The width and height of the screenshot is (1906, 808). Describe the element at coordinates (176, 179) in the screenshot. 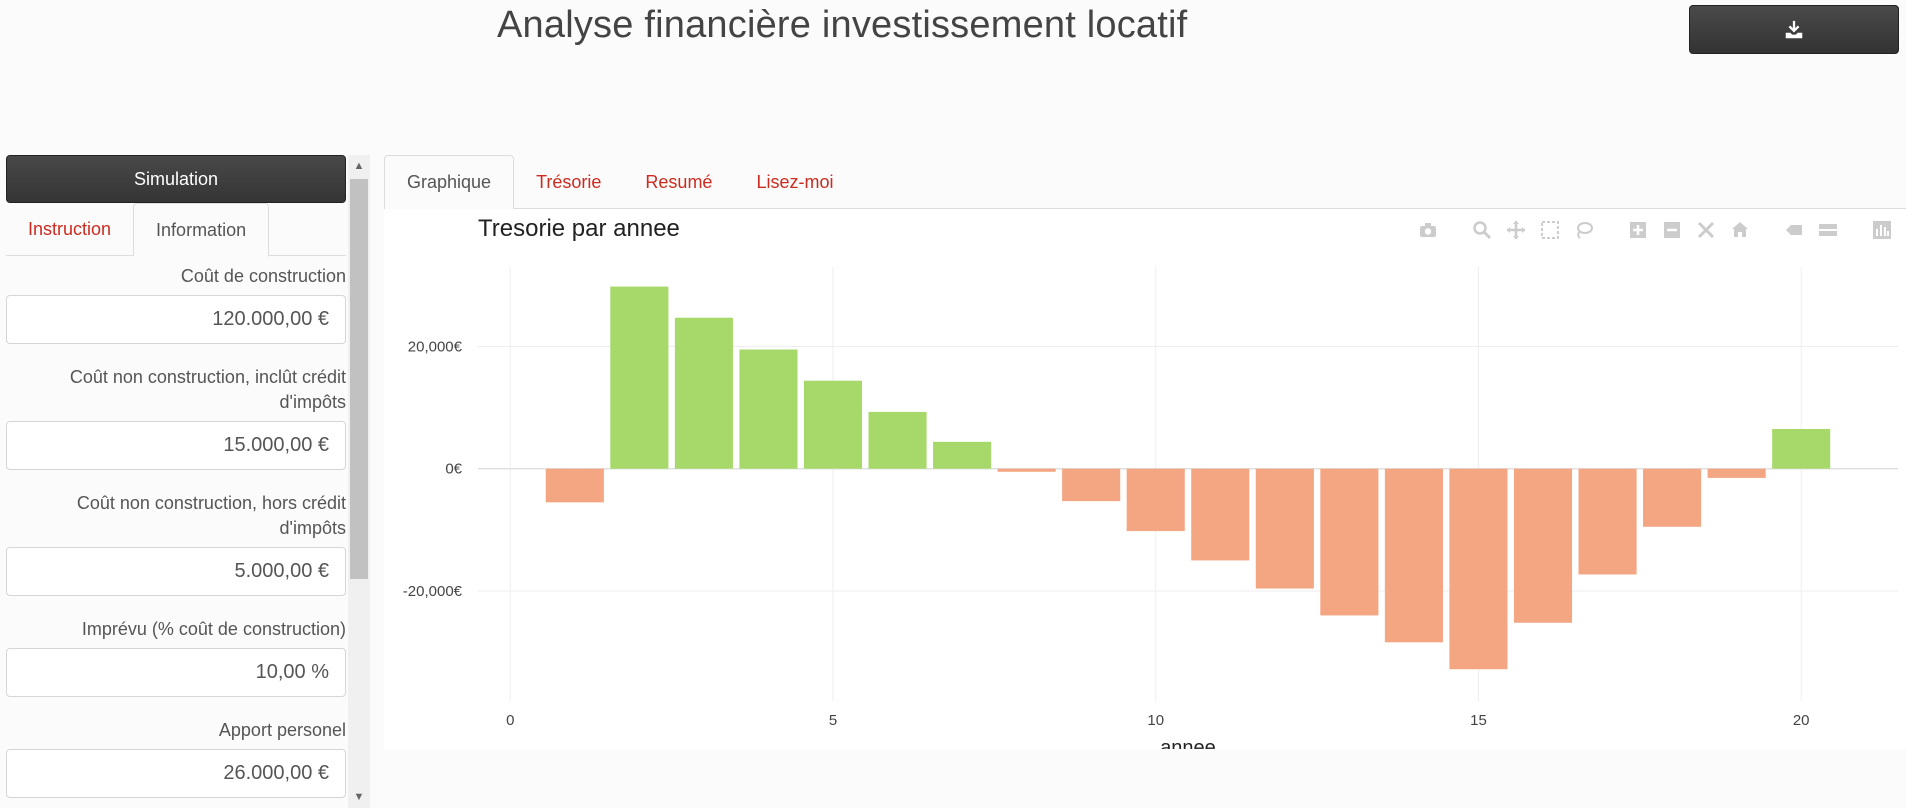

I see `simulation-button: Simulation` at that location.